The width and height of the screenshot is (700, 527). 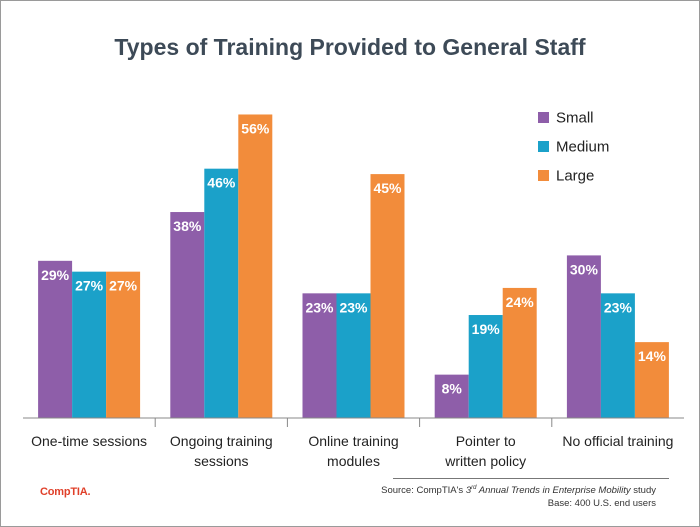 I want to click on legend-label-small: Small, so click(x=575, y=118).